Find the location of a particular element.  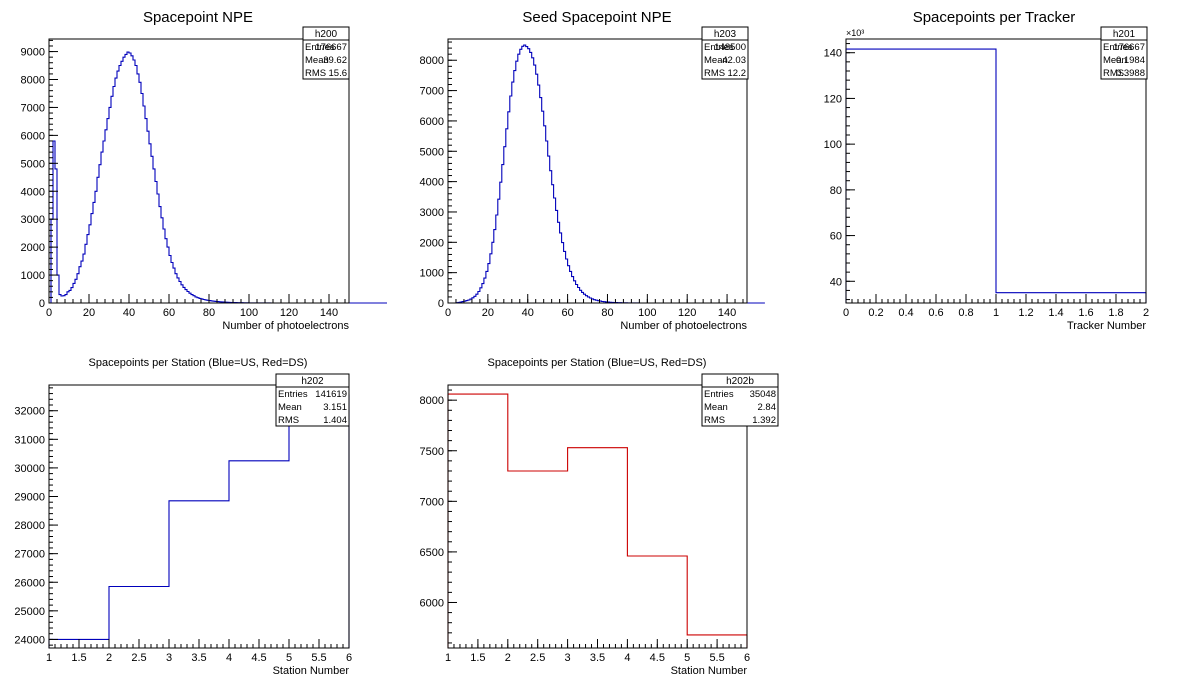

x-axis-label: Station Number is located at coordinates (311, 671).